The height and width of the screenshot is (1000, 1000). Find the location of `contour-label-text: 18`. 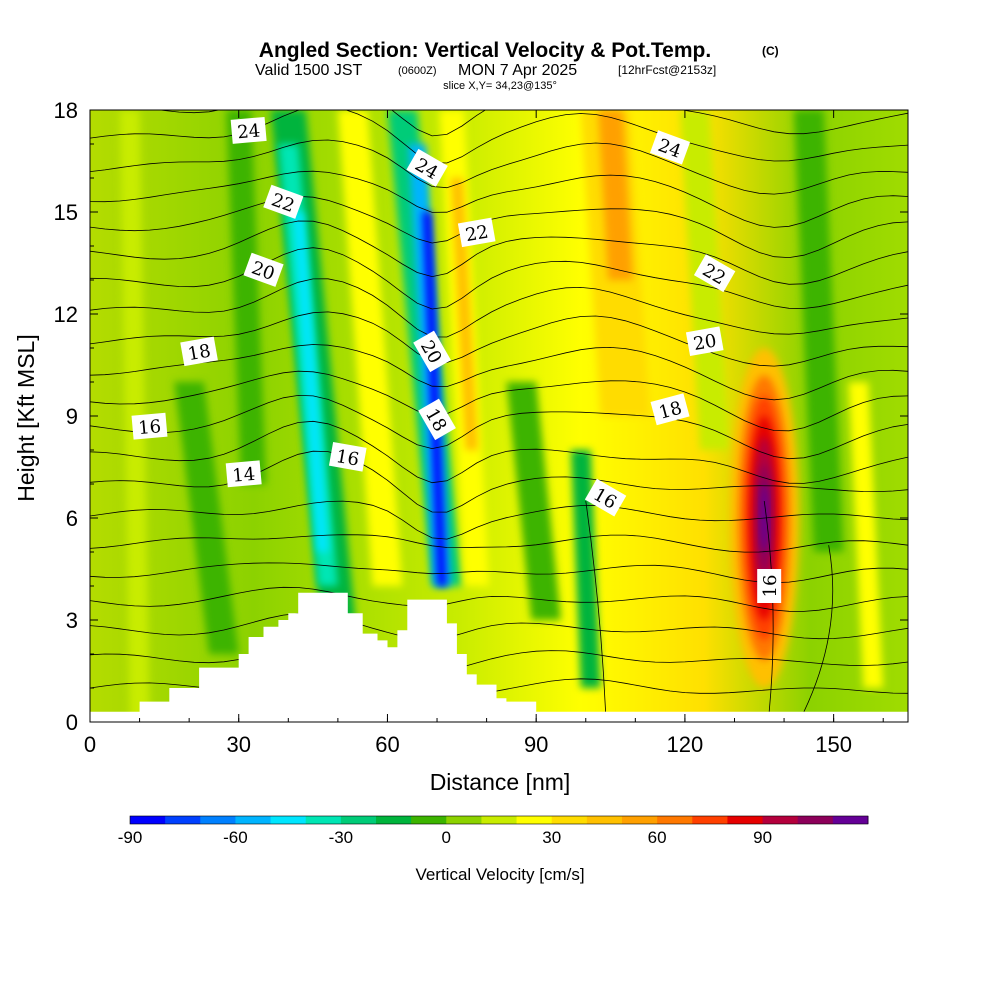

contour-label-text: 18 is located at coordinates (199, 353).